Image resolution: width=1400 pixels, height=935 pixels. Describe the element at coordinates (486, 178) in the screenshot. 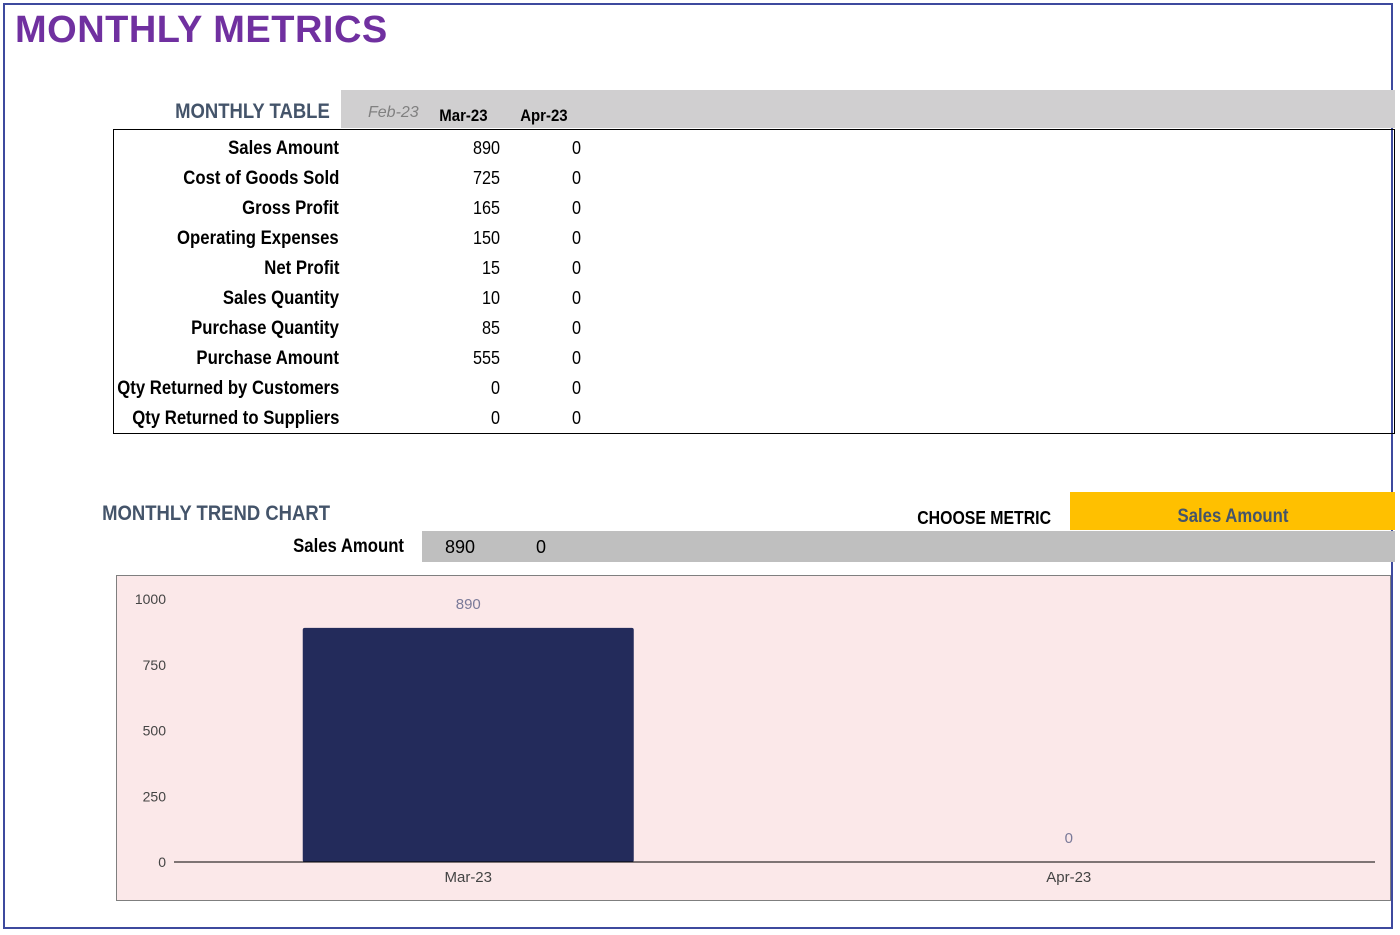

I see `cell-mar: 725` at that location.